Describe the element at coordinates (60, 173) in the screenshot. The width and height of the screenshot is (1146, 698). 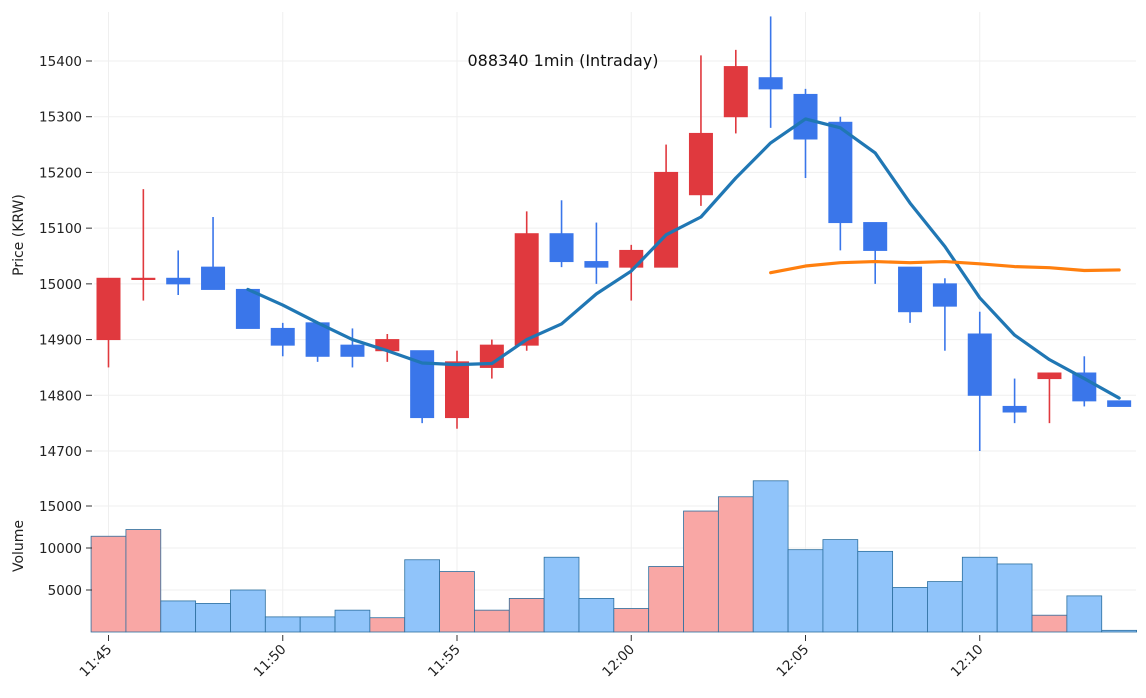
I see `price-tick-label: 15200` at that location.